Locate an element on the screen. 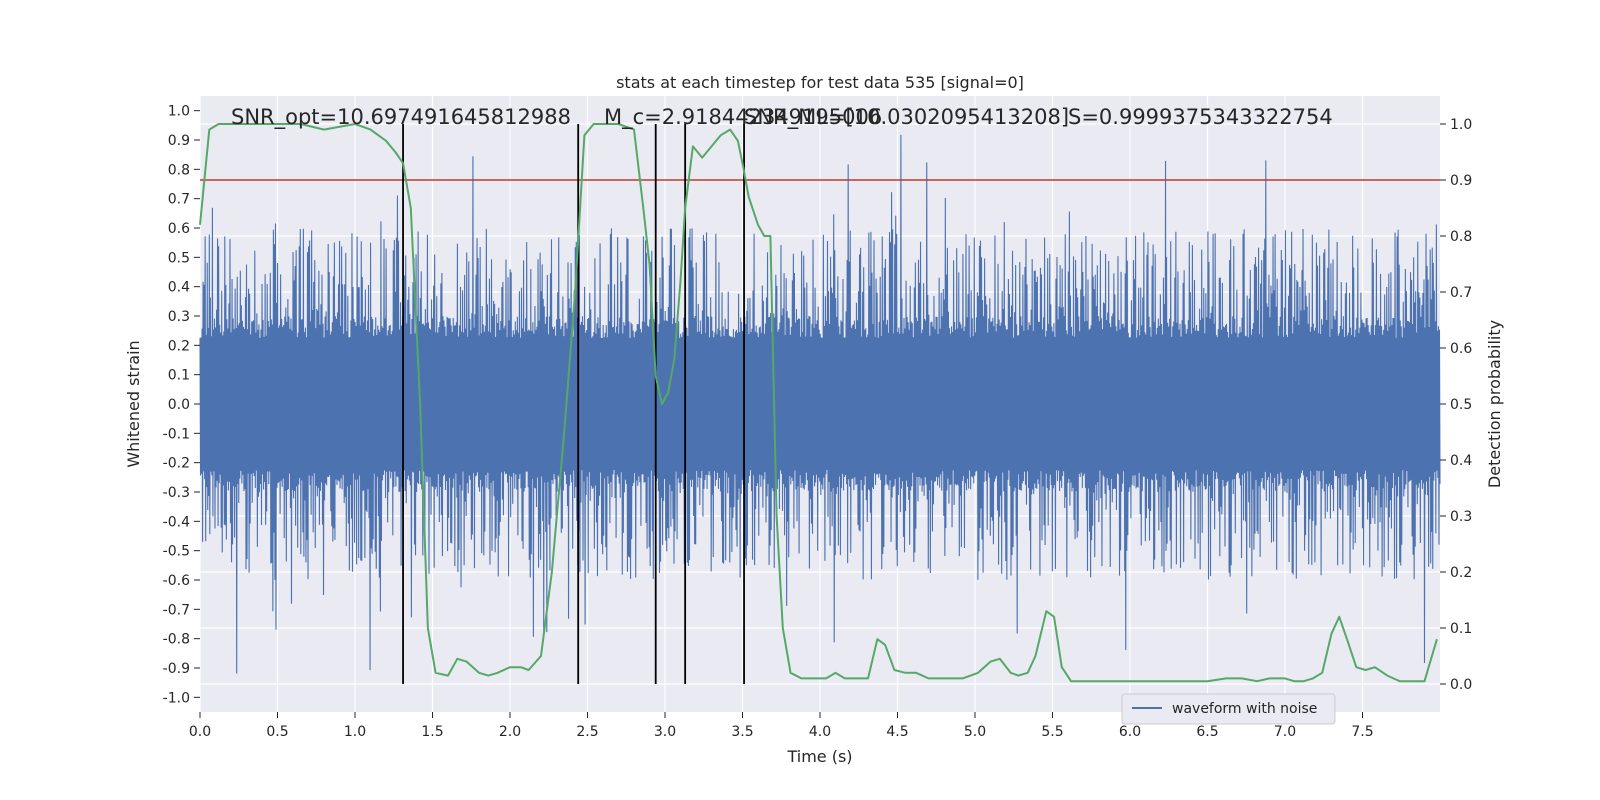 This screenshot has height=800, width=1600. legend: waveform with noise is located at coordinates (1228, 709).